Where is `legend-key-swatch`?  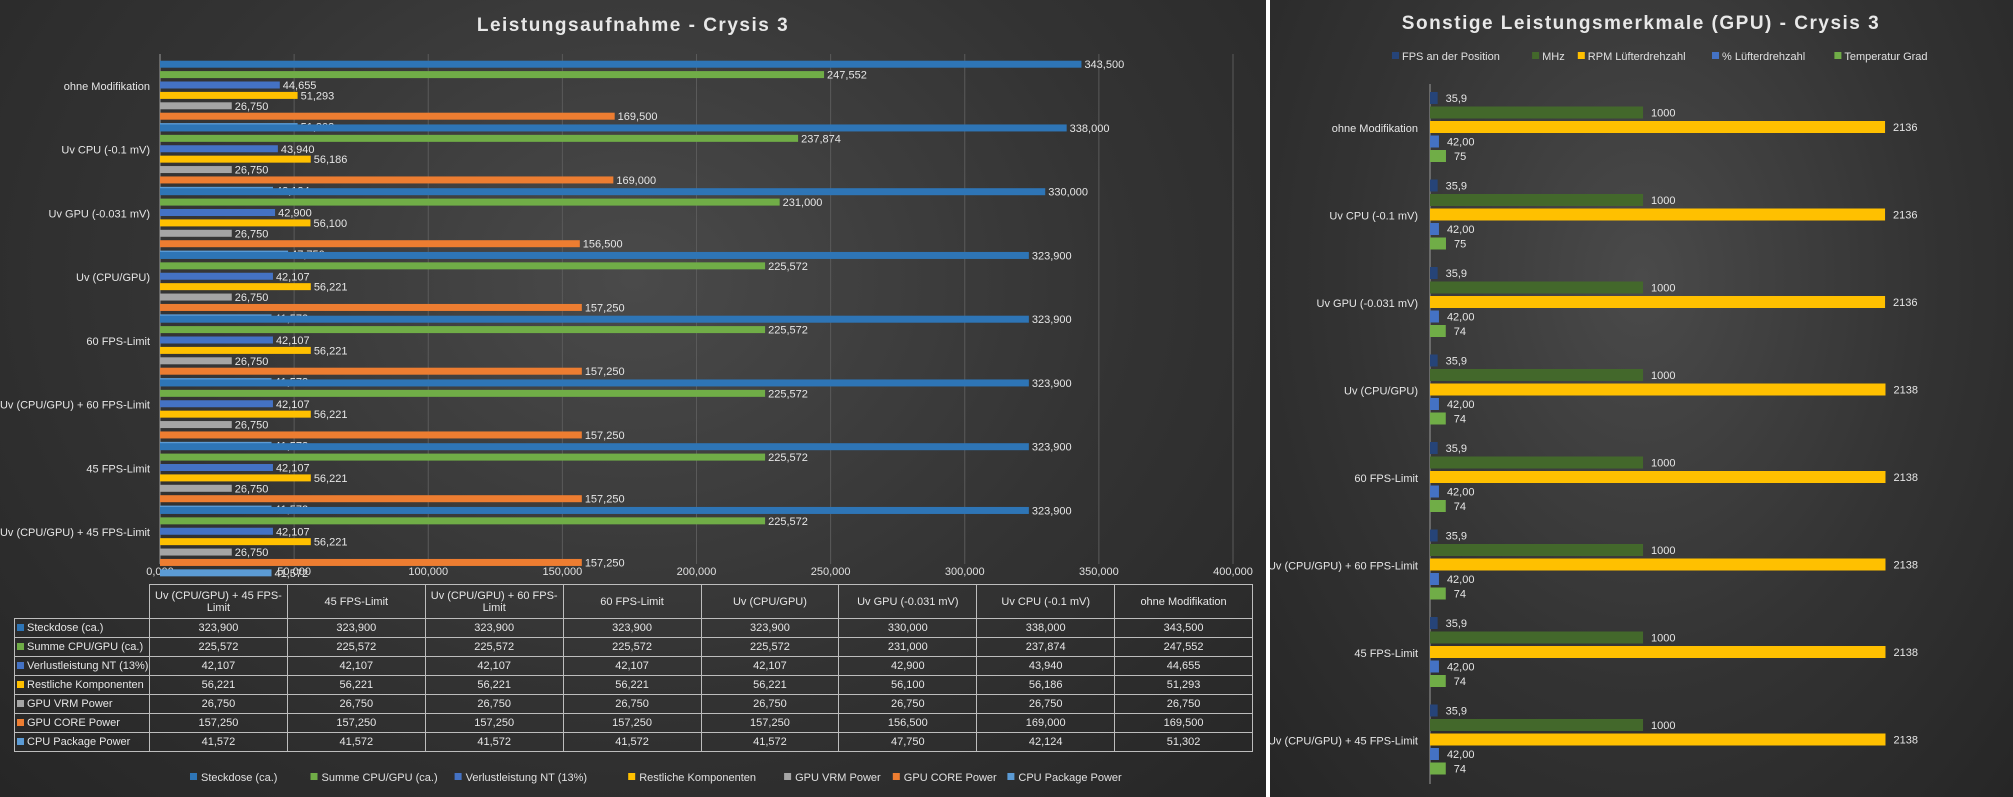
legend-key-swatch is located at coordinates (20, 703).